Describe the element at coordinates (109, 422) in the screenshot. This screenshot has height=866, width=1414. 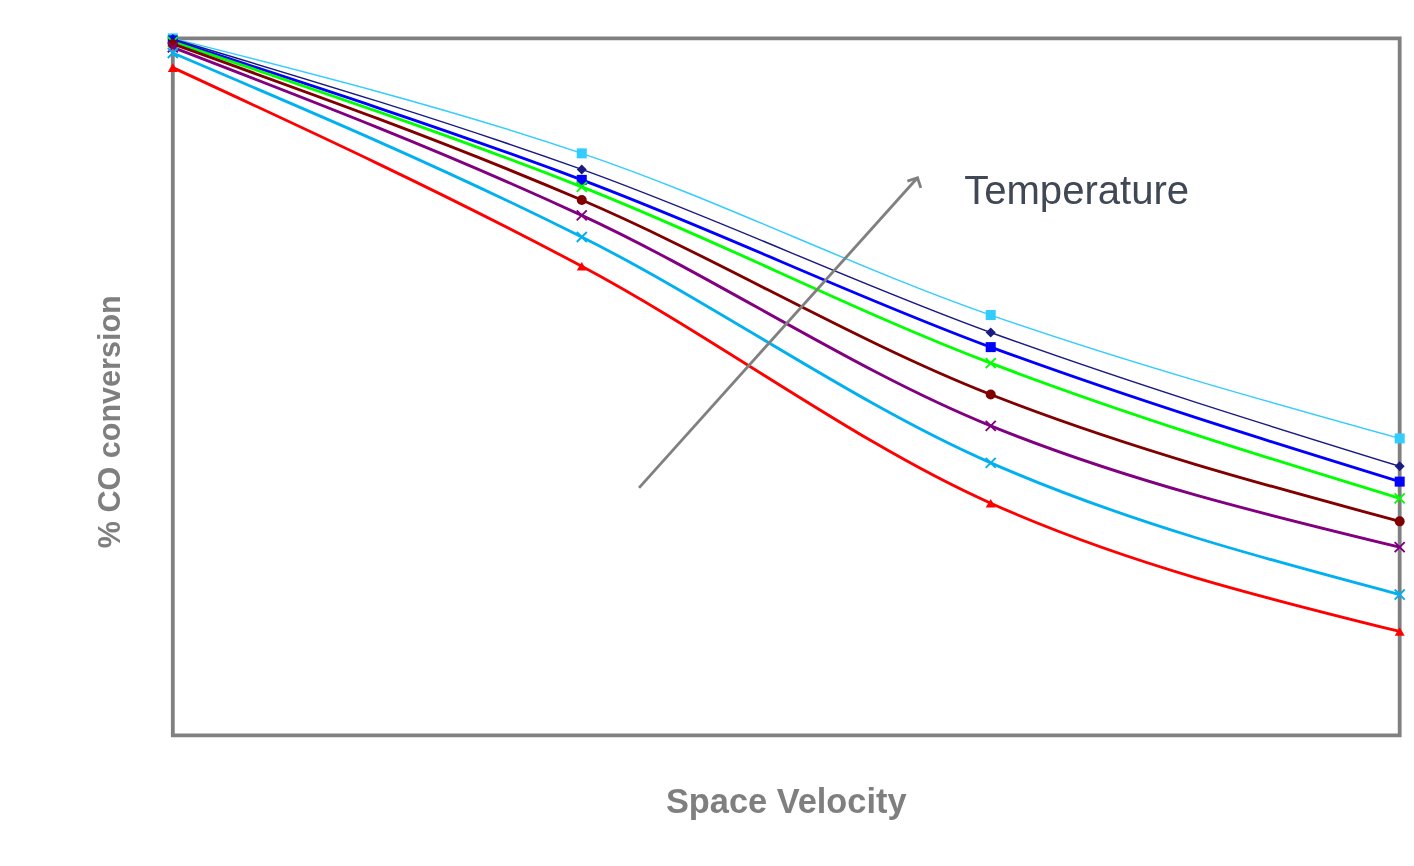
I see `y-axis-title: % CO conversion` at that location.